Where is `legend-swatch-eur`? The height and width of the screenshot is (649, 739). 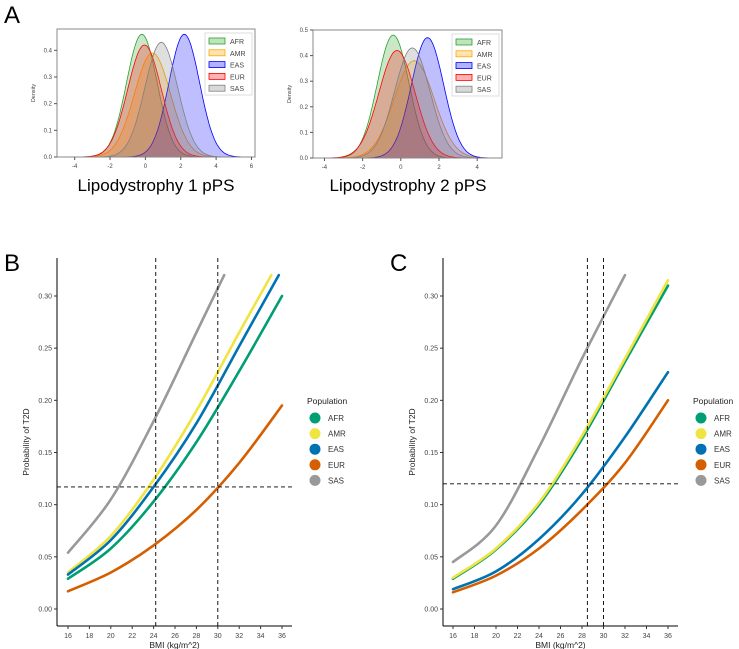
legend-swatch-eur is located at coordinates (464, 77).